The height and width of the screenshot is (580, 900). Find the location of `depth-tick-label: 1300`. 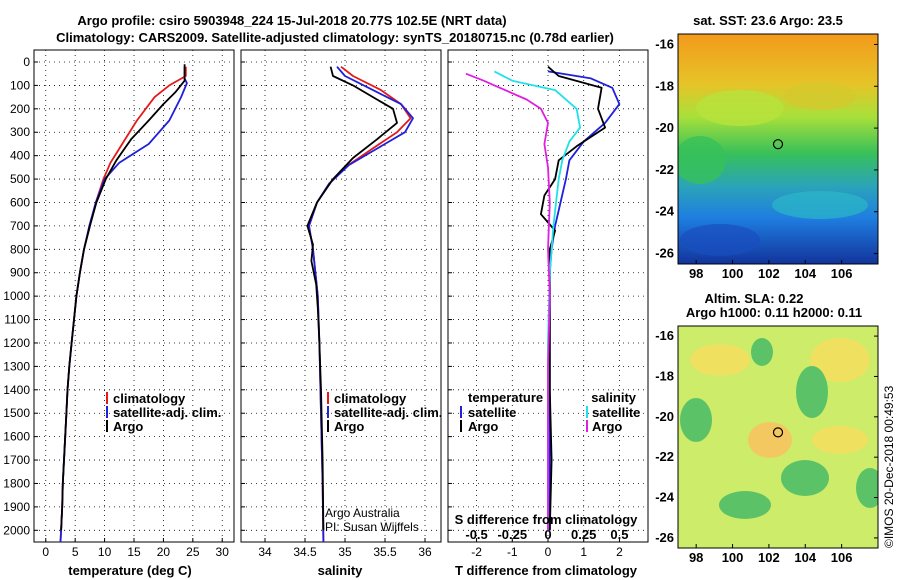

depth-tick-label: 1300 is located at coordinates (16, 366).